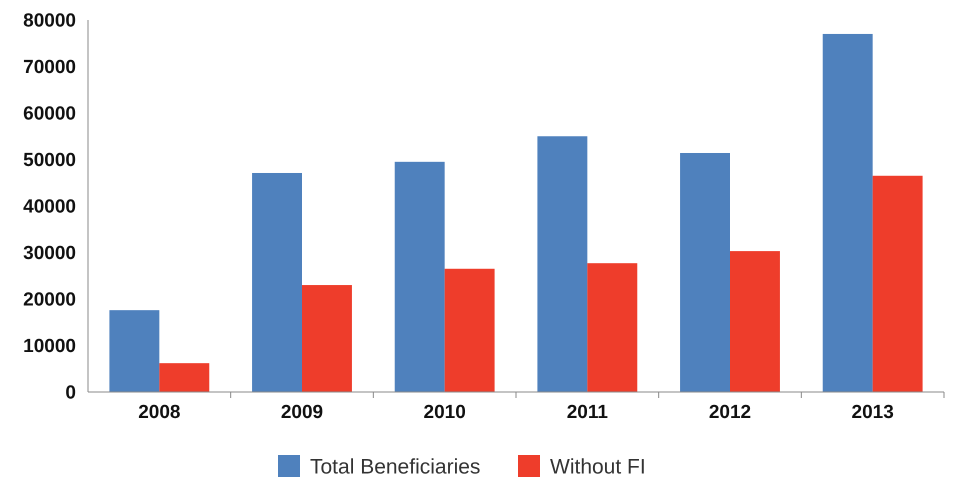  I want to click on x-tick-label: 2009, so click(302, 412).